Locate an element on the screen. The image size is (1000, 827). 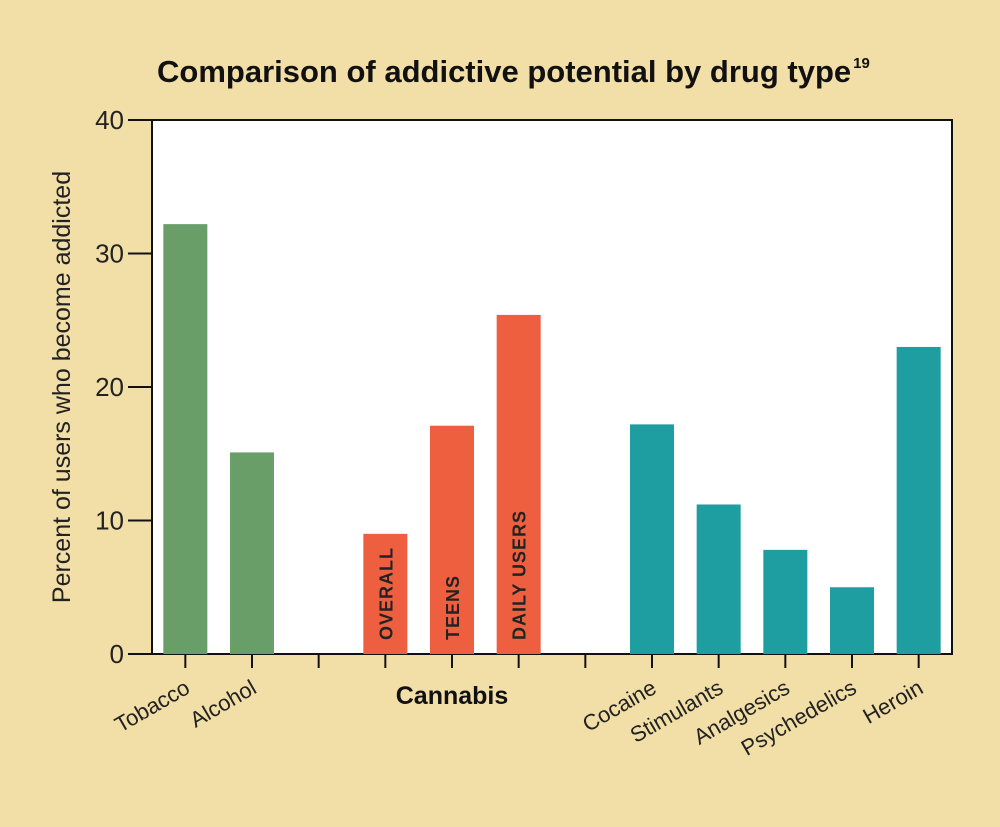
bar-daily-users is located at coordinates (518, 484).